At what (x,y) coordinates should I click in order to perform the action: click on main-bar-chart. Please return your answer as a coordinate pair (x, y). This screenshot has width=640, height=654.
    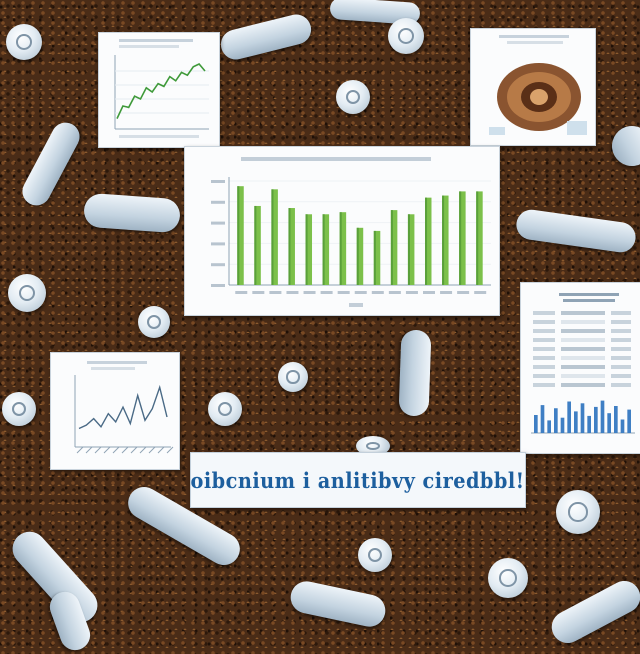
    Looking at the image, I should click on (351, 232).